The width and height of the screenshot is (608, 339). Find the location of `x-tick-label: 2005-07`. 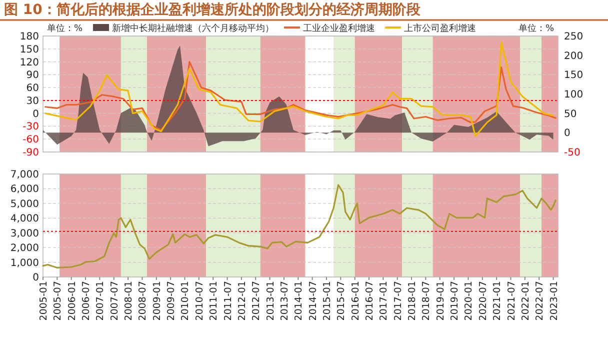

x-tick-label: 2005-07 is located at coordinates (58, 301).